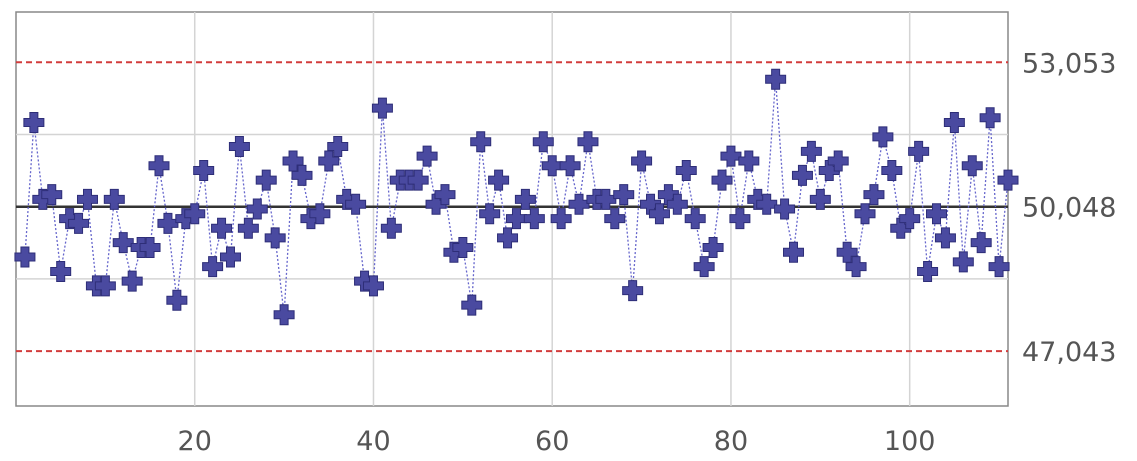  What do you see at coordinates (195, 441) in the screenshot?
I see `x-tick-label: 20` at bounding box center [195, 441].